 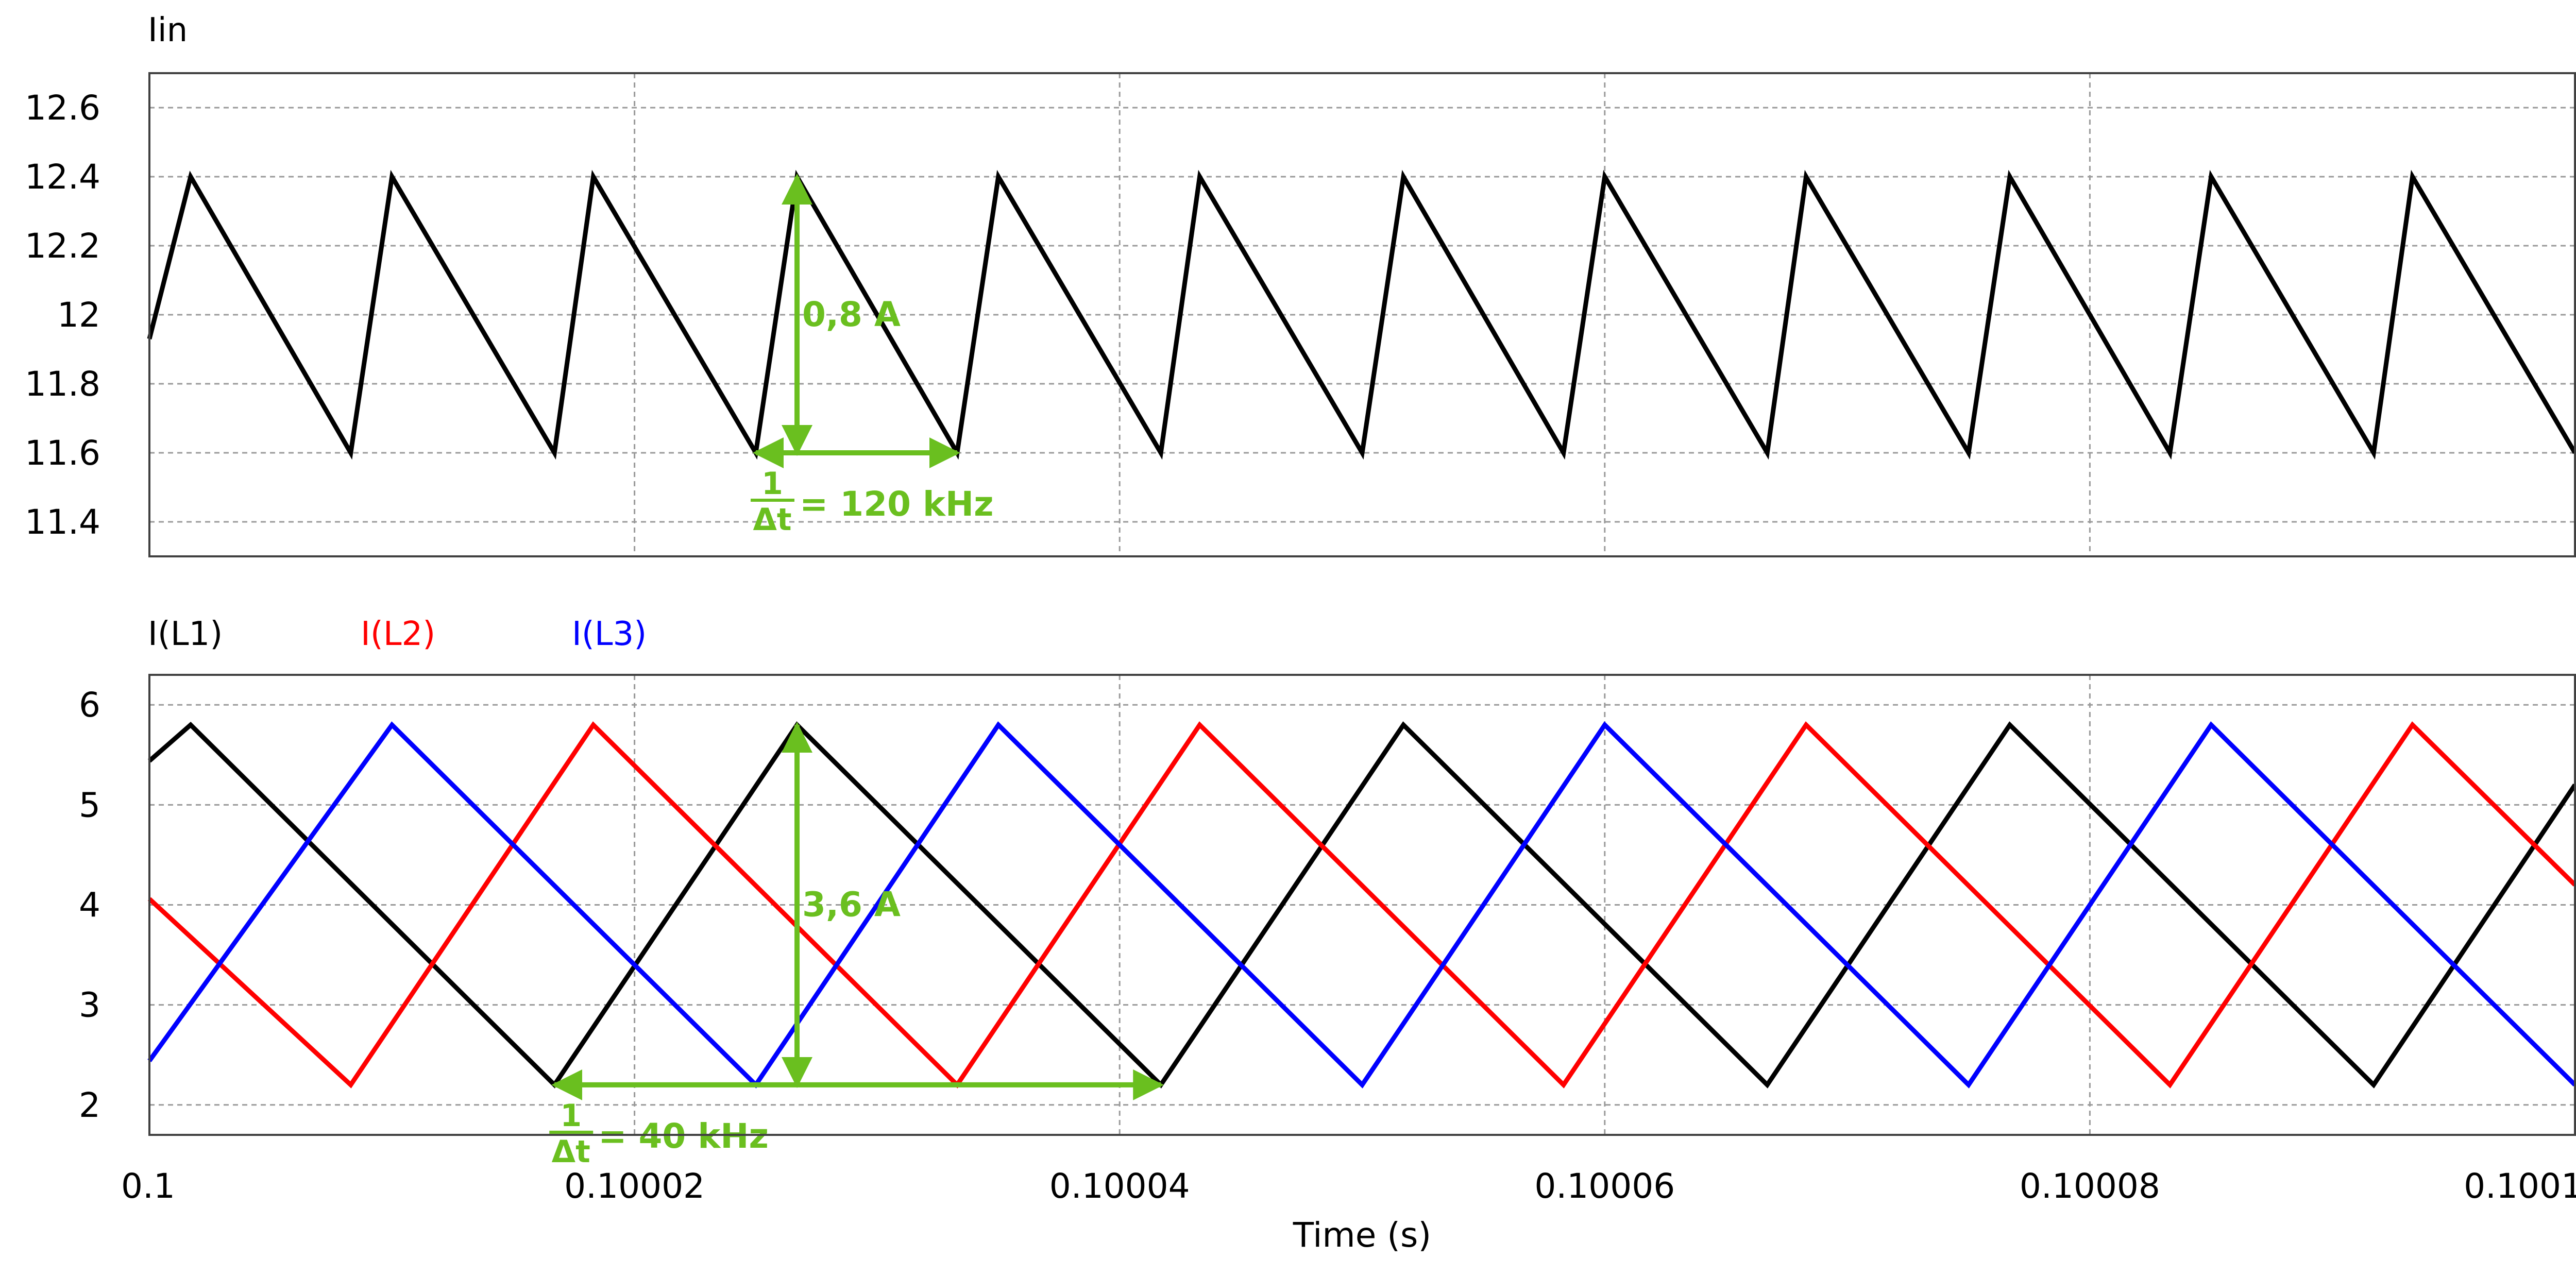 I want to click on x-tick-label: 0.1, so click(x=148, y=1186).